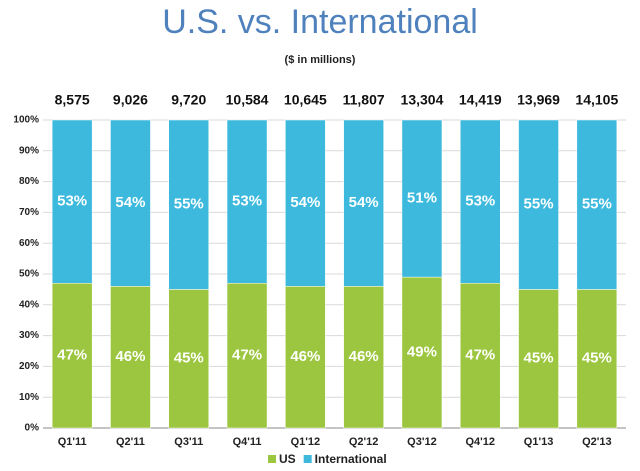 The image size is (640, 471). I want to click on y-tick-label: 50%, so click(29, 274).